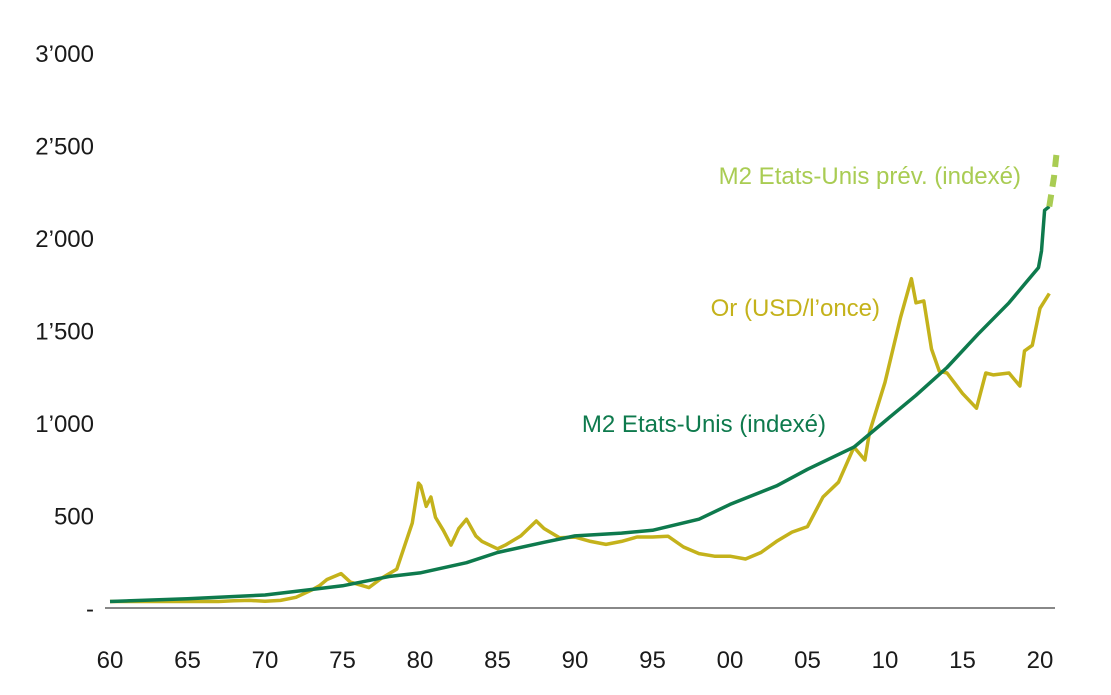  Describe the element at coordinates (187, 660) in the screenshot. I see `x-tick-label: 65` at that location.